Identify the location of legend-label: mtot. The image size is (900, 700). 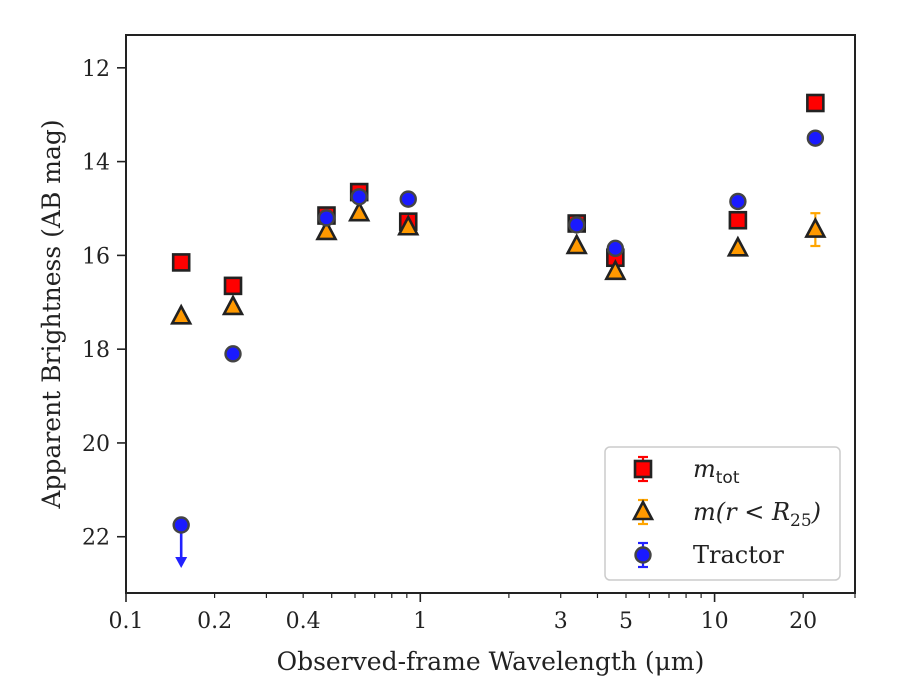
(716, 471).